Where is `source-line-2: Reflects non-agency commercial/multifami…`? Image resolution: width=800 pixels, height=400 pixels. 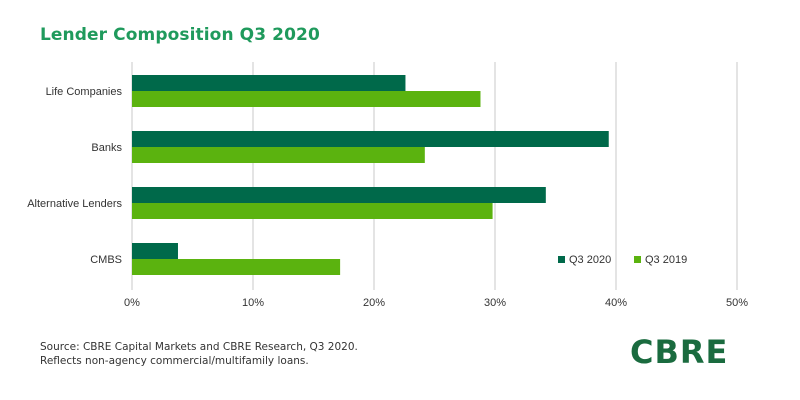
source-line-2: Reflects non-agency commercial/multifami… is located at coordinates (174, 361).